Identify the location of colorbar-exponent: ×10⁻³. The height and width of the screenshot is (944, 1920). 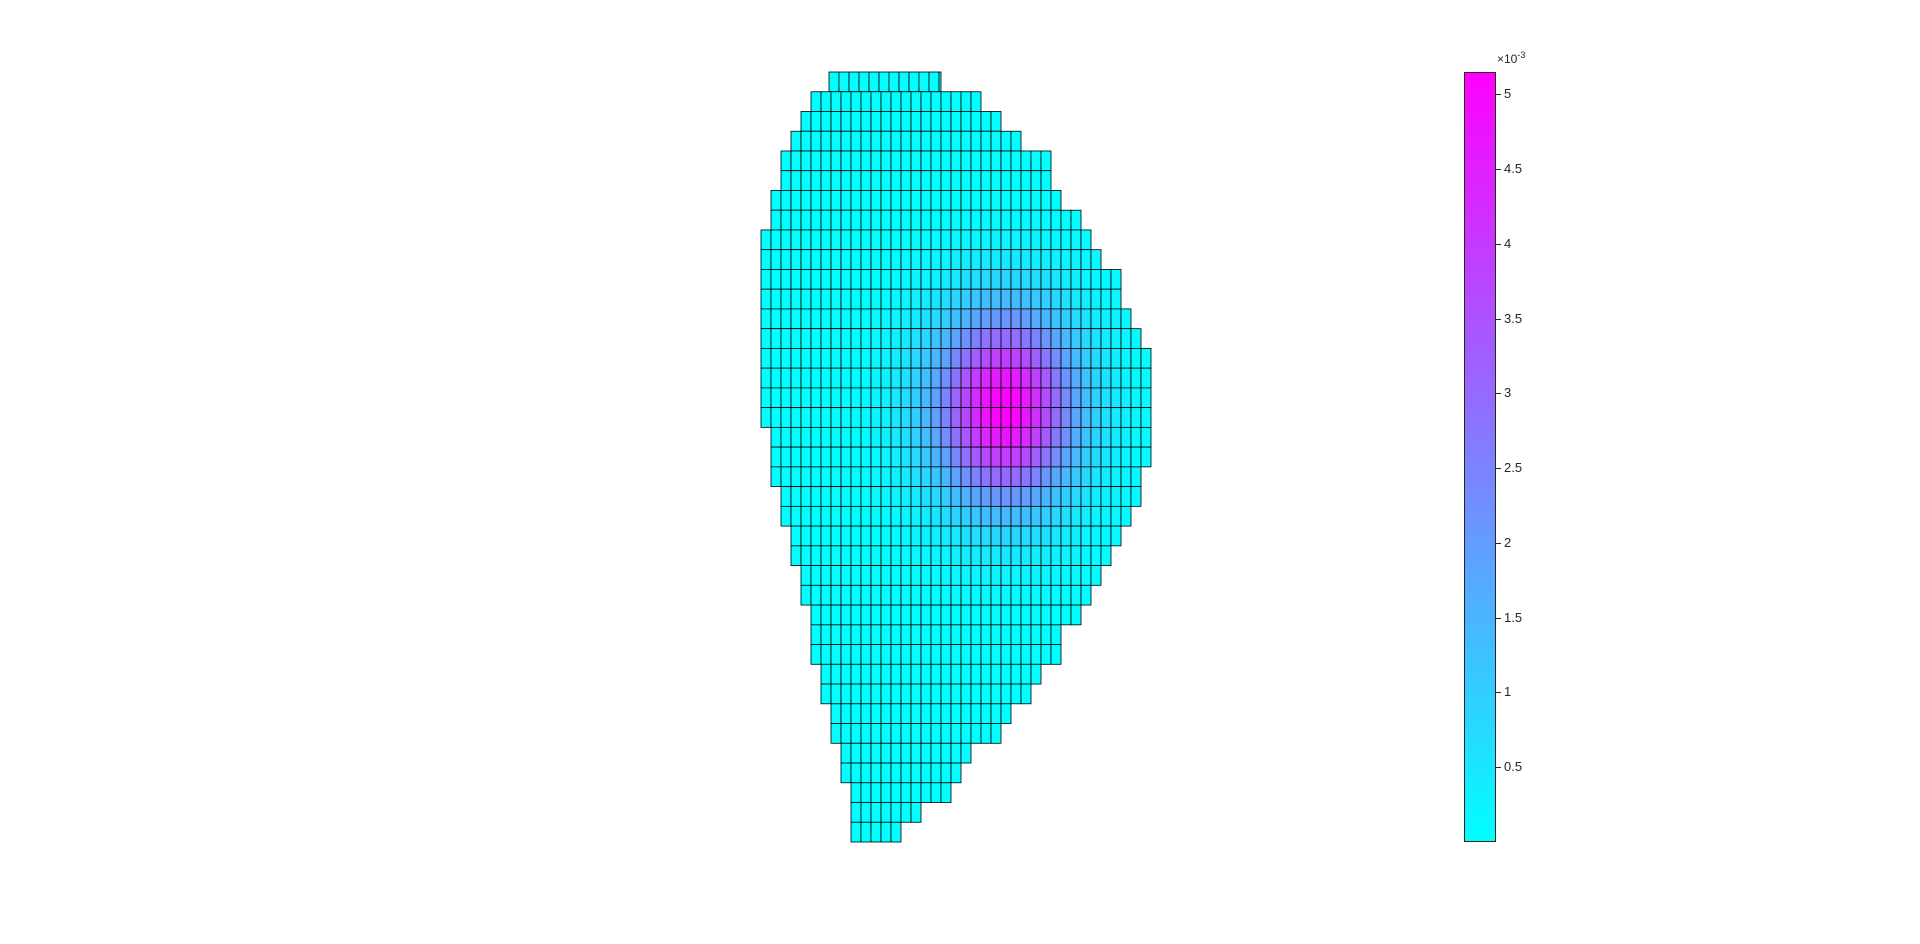
(1511, 58).